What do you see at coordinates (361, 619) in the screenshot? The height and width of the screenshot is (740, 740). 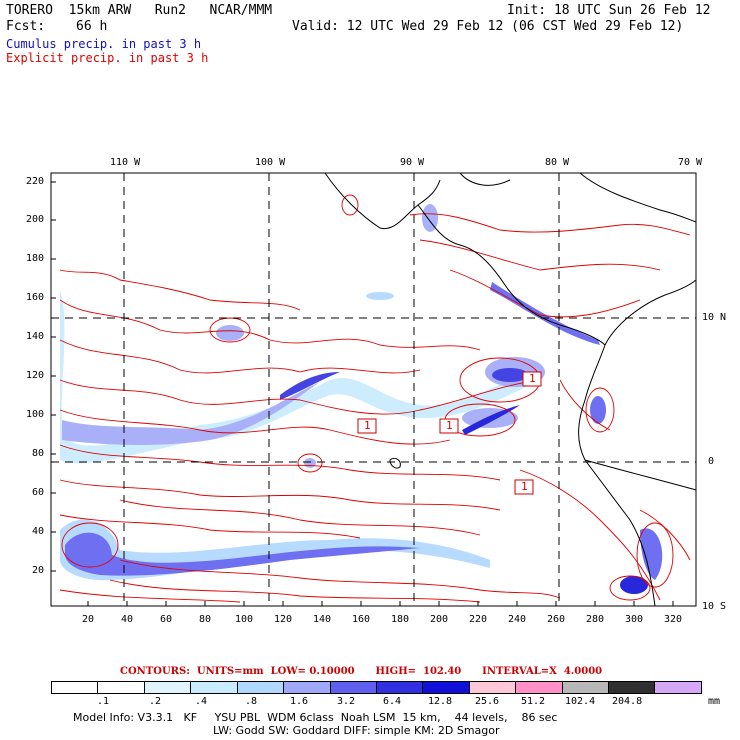 I see `x-tick: 160` at bounding box center [361, 619].